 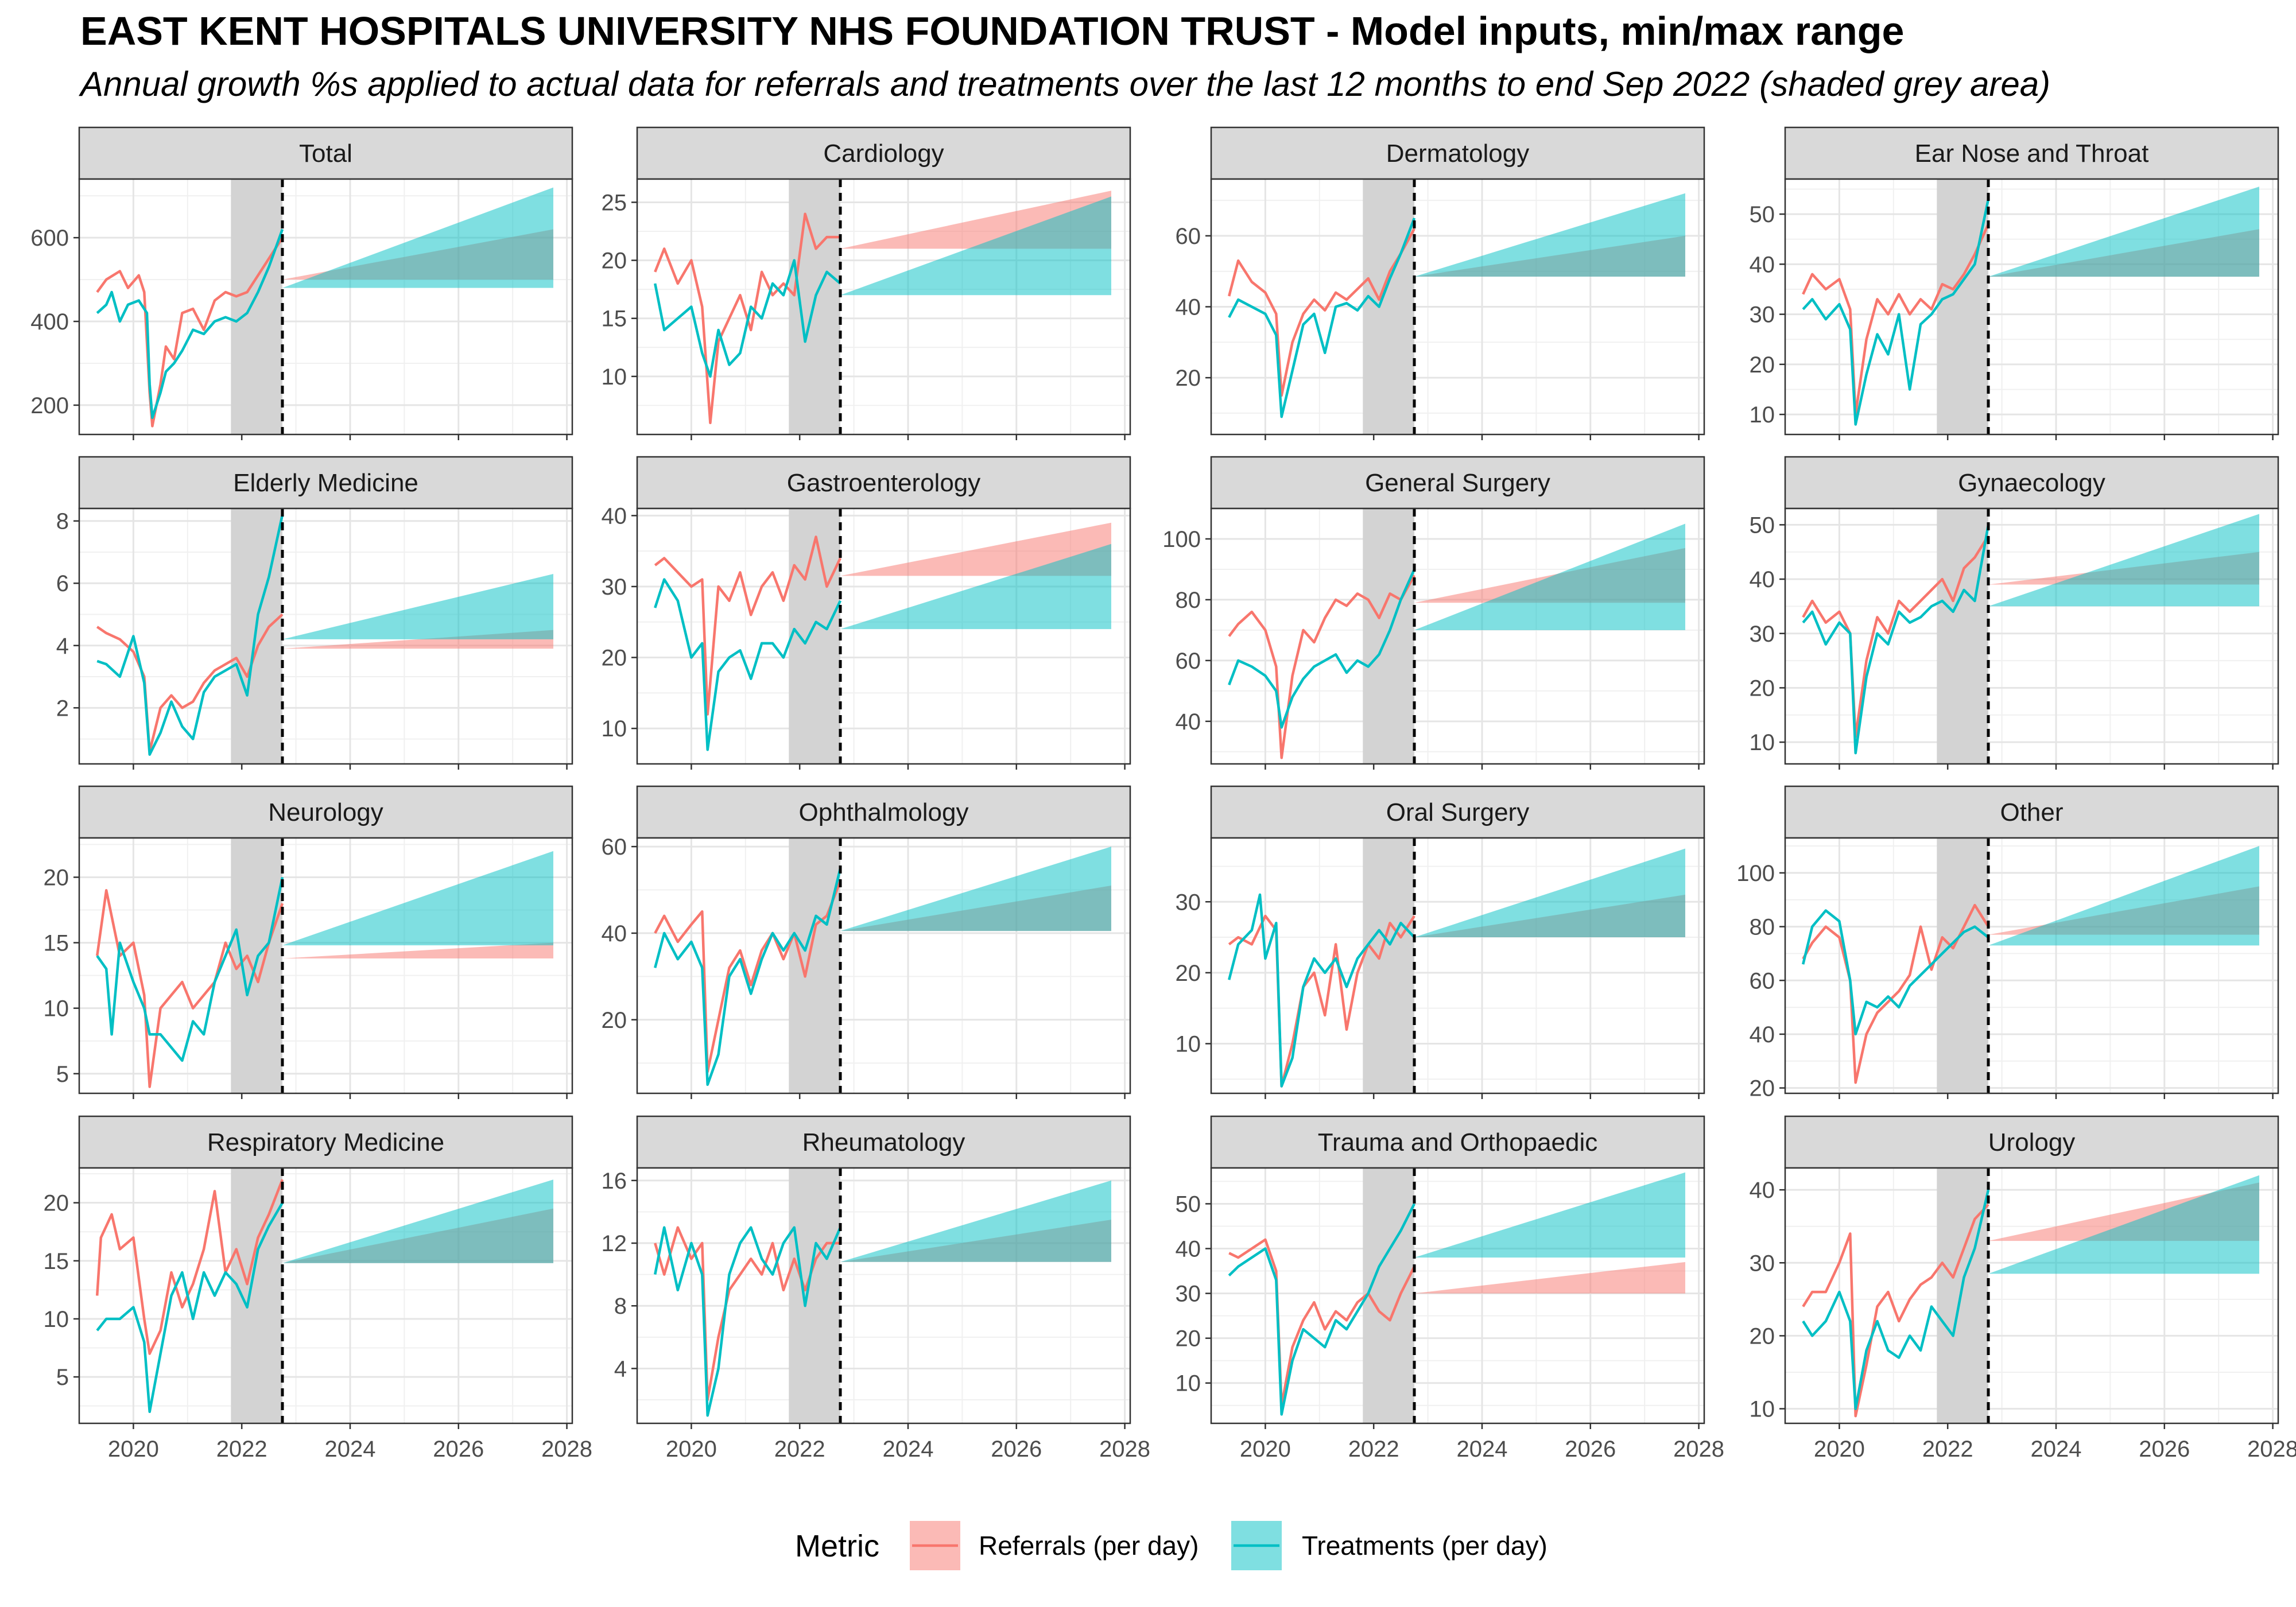 I want to click on panel-general-surgery: General Surgery 40 60 80 100, so click(x=1433, y=613).